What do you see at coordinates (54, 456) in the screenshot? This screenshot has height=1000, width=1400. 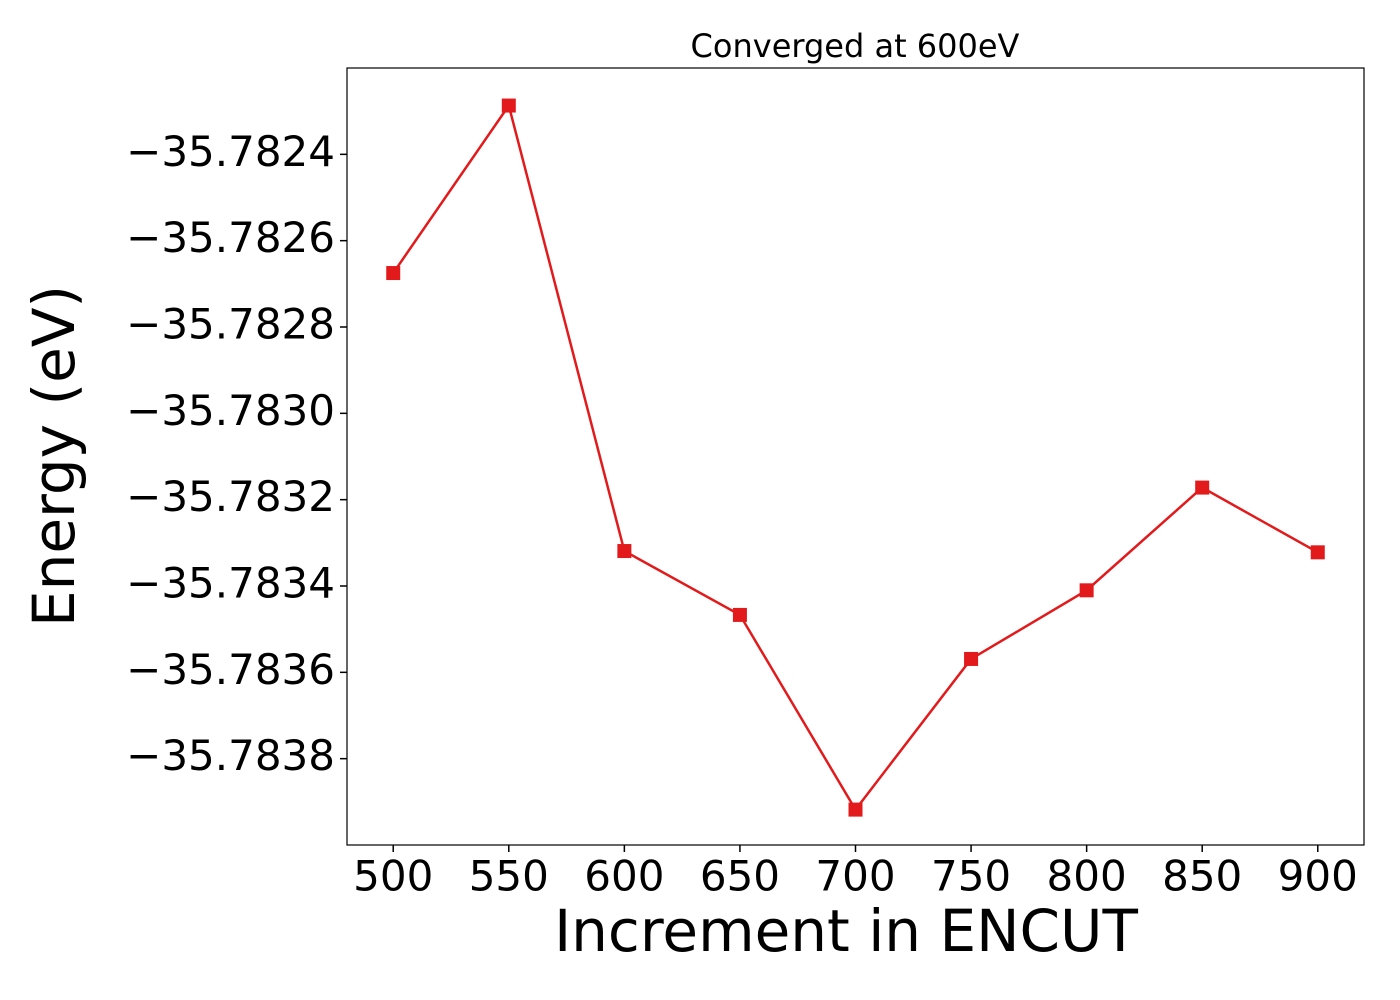 I see `y-axis-label: Energy (eV)` at bounding box center [54, 456].